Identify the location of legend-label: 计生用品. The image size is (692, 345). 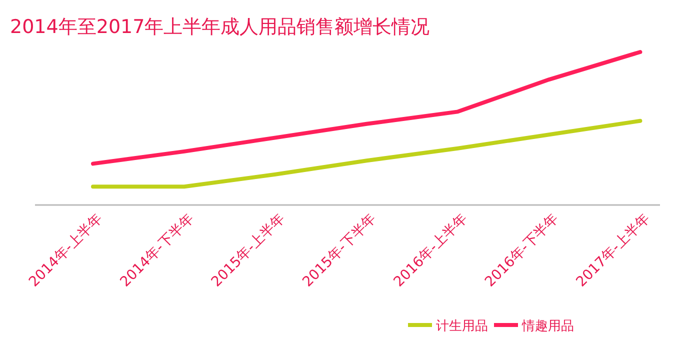
(462, 326).